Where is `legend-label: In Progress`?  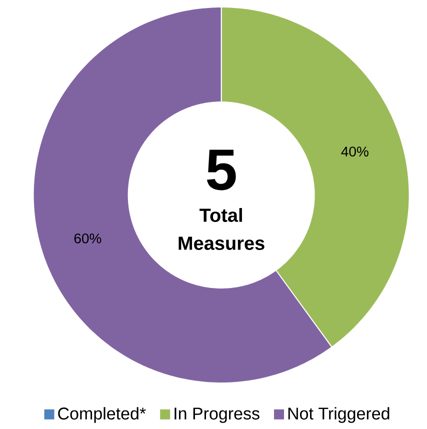
legend-label: In Progress is located at coordinates (217, 415).